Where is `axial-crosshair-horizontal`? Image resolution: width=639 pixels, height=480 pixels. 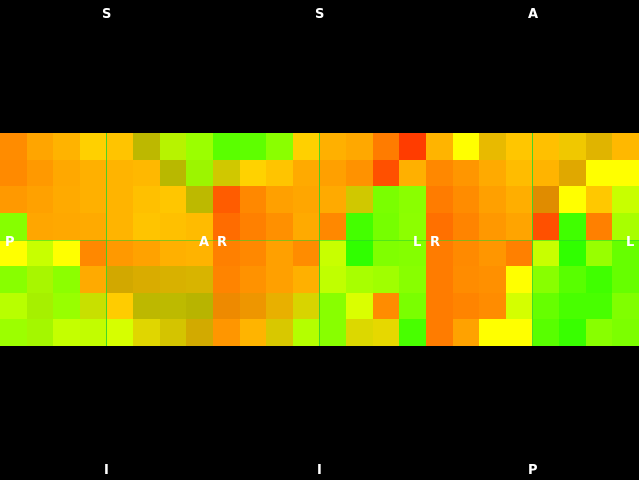
axial-crosshair-horizontal is located at coordinates (532, 240).